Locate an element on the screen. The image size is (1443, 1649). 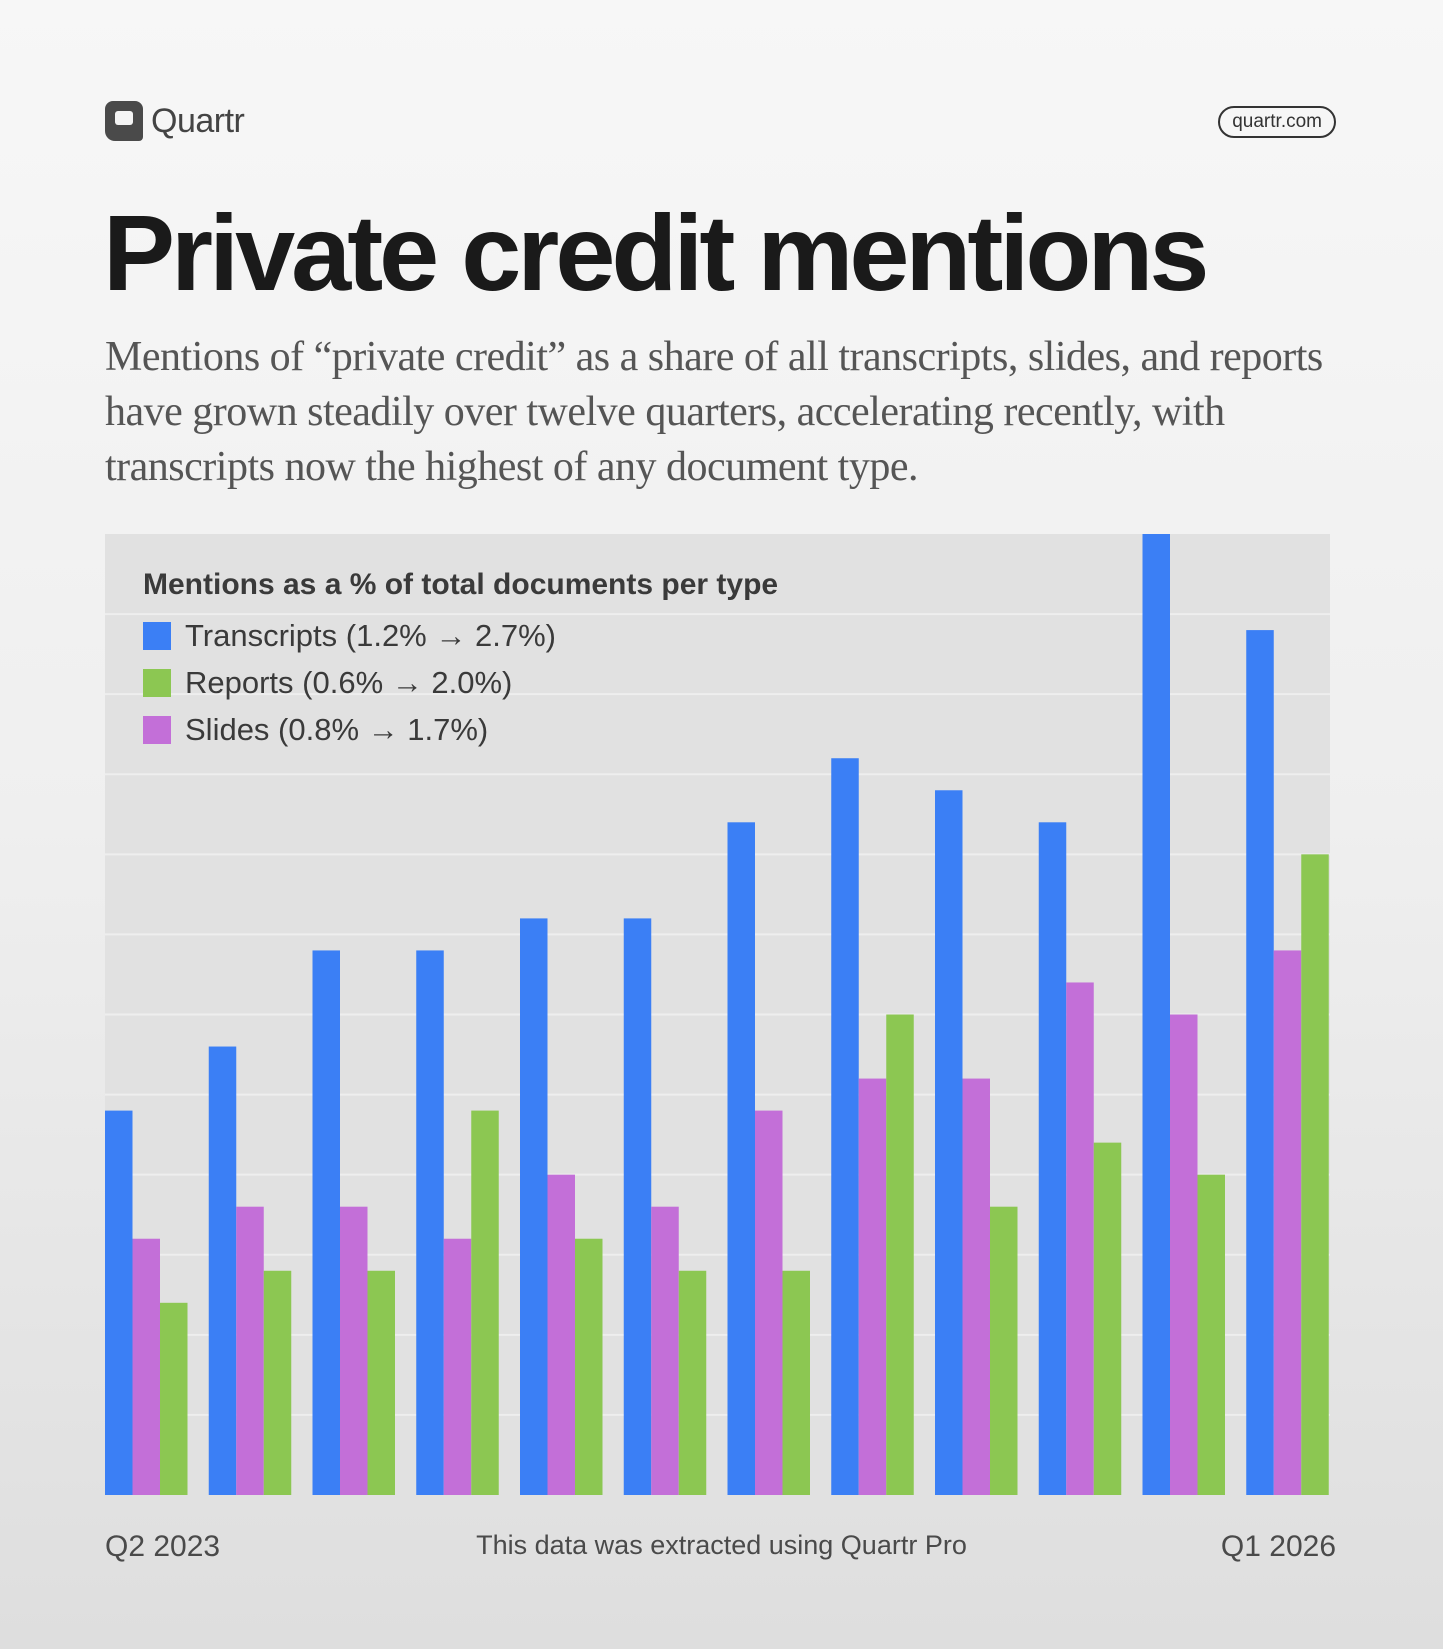
bar-reports-q1-2025 is located at coordinates (900, 1254).